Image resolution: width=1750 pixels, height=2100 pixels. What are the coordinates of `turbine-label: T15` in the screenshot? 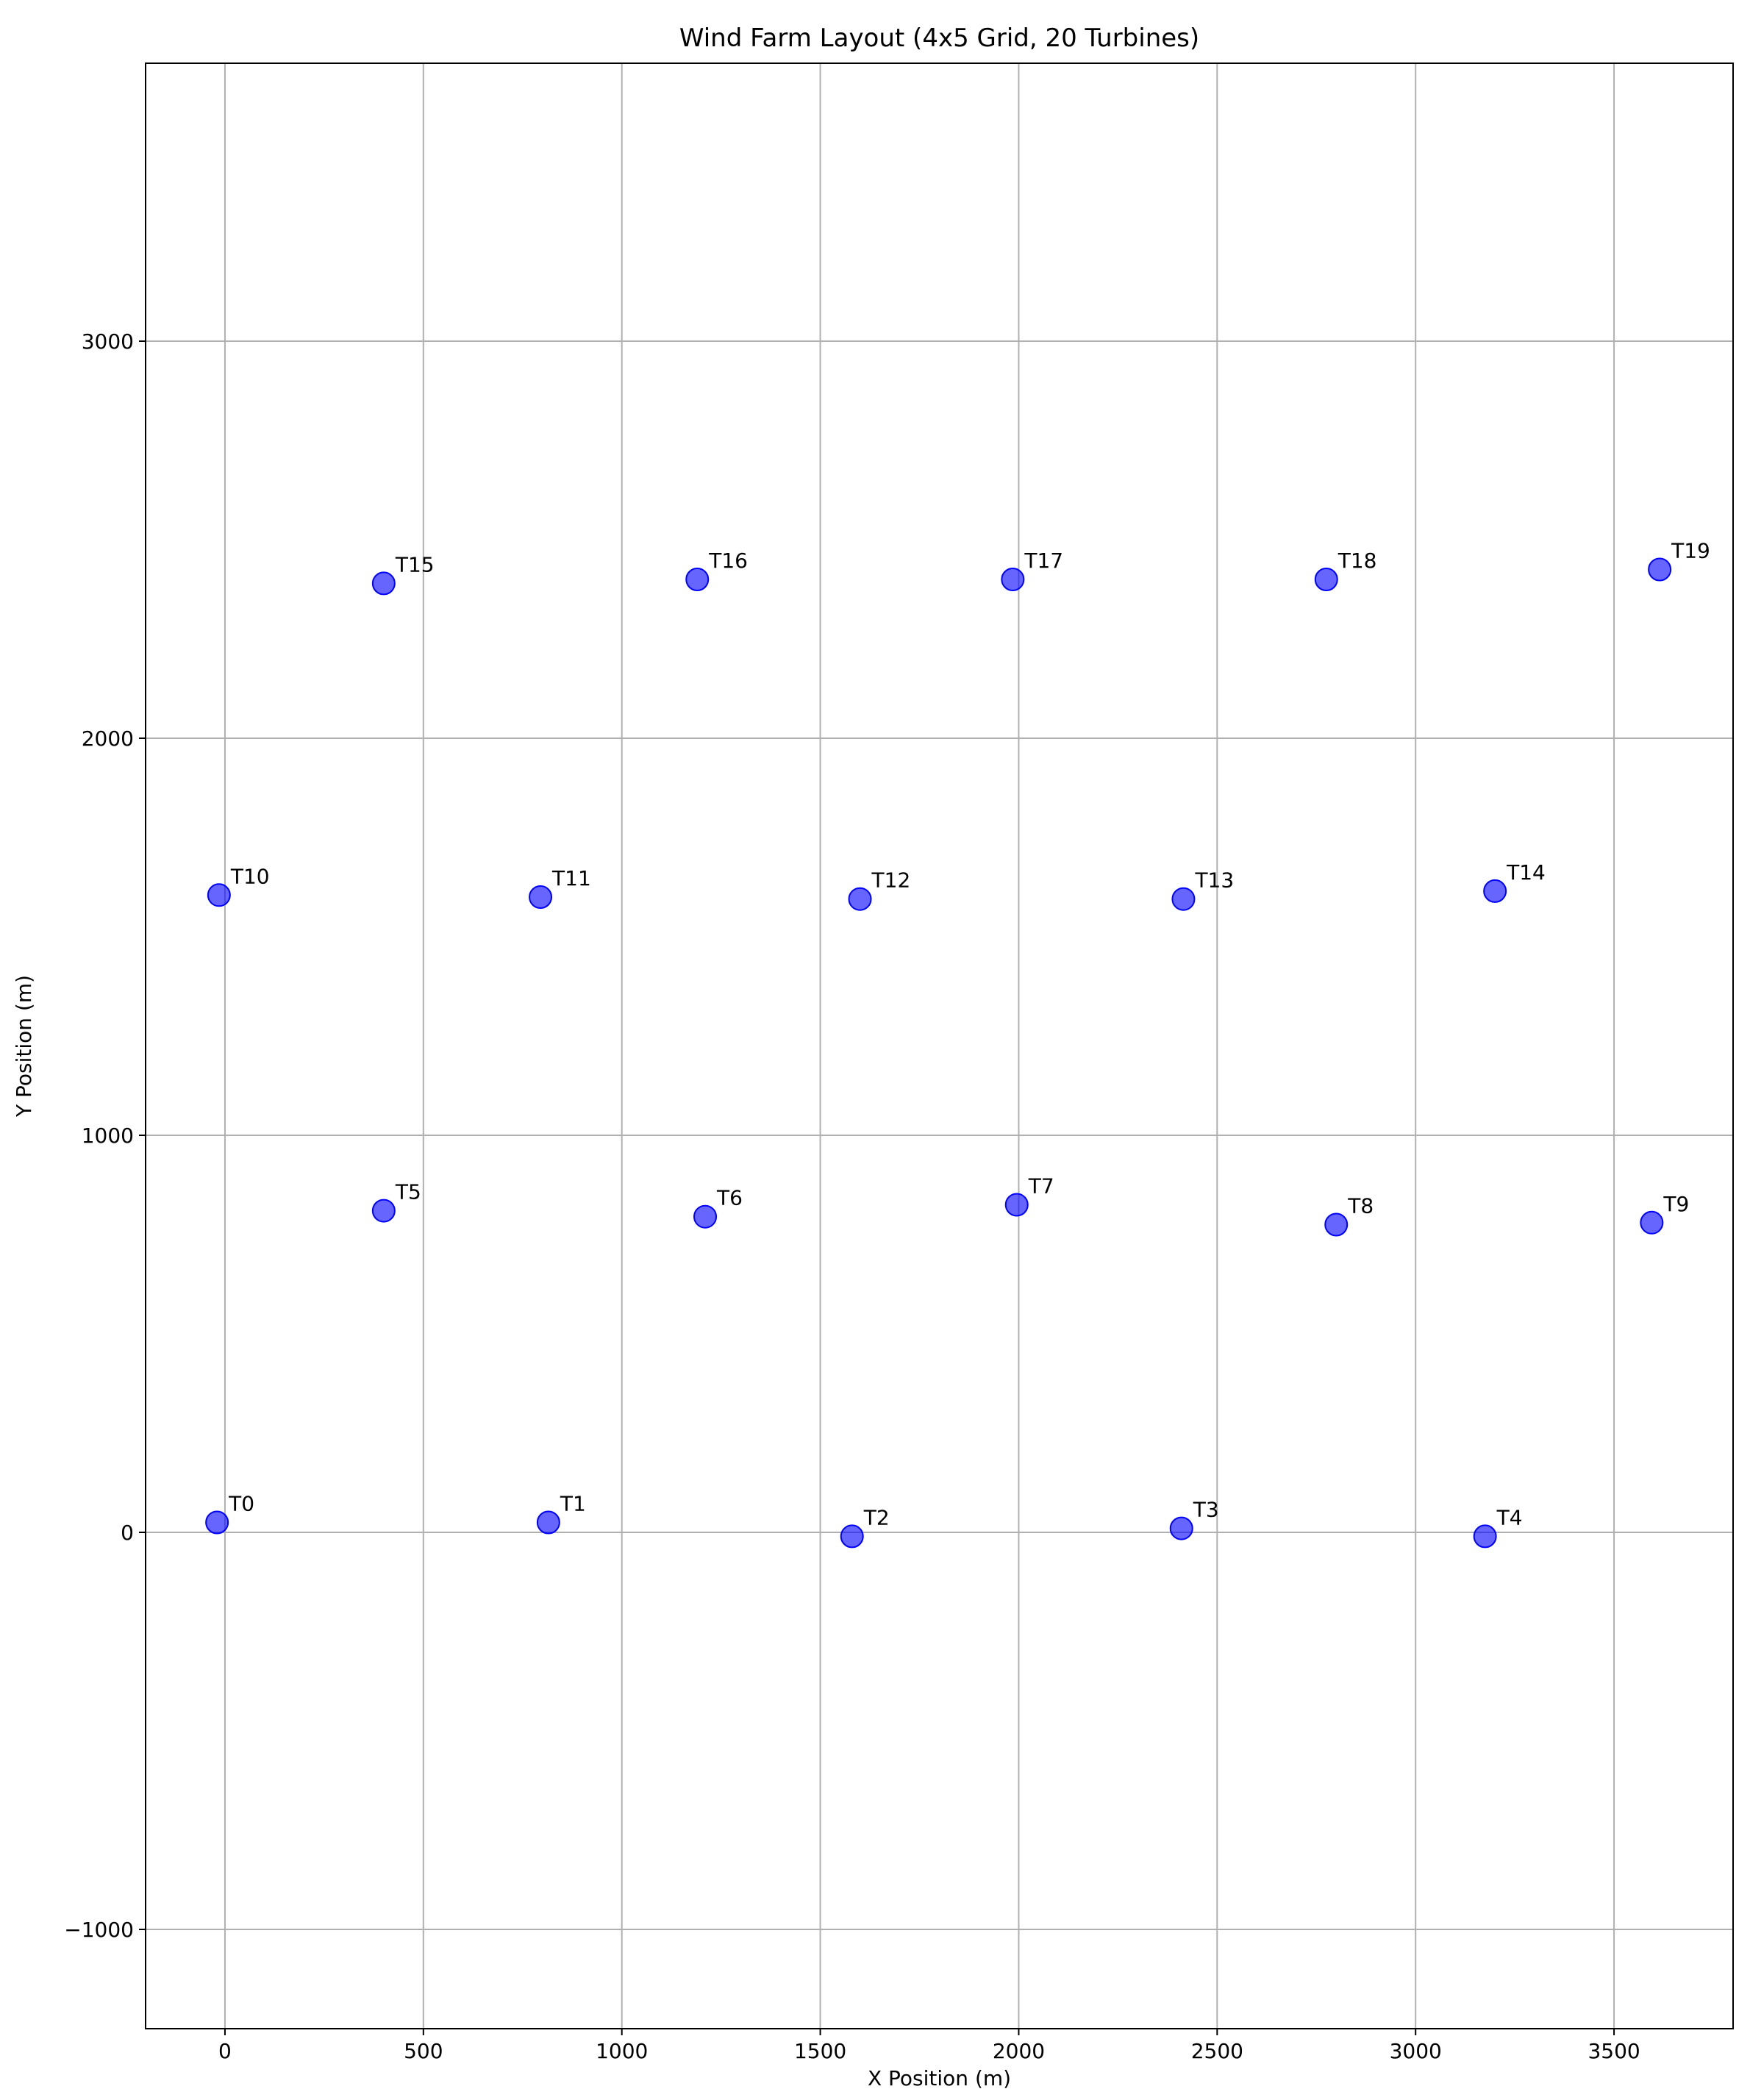 It's located at (415, 564).